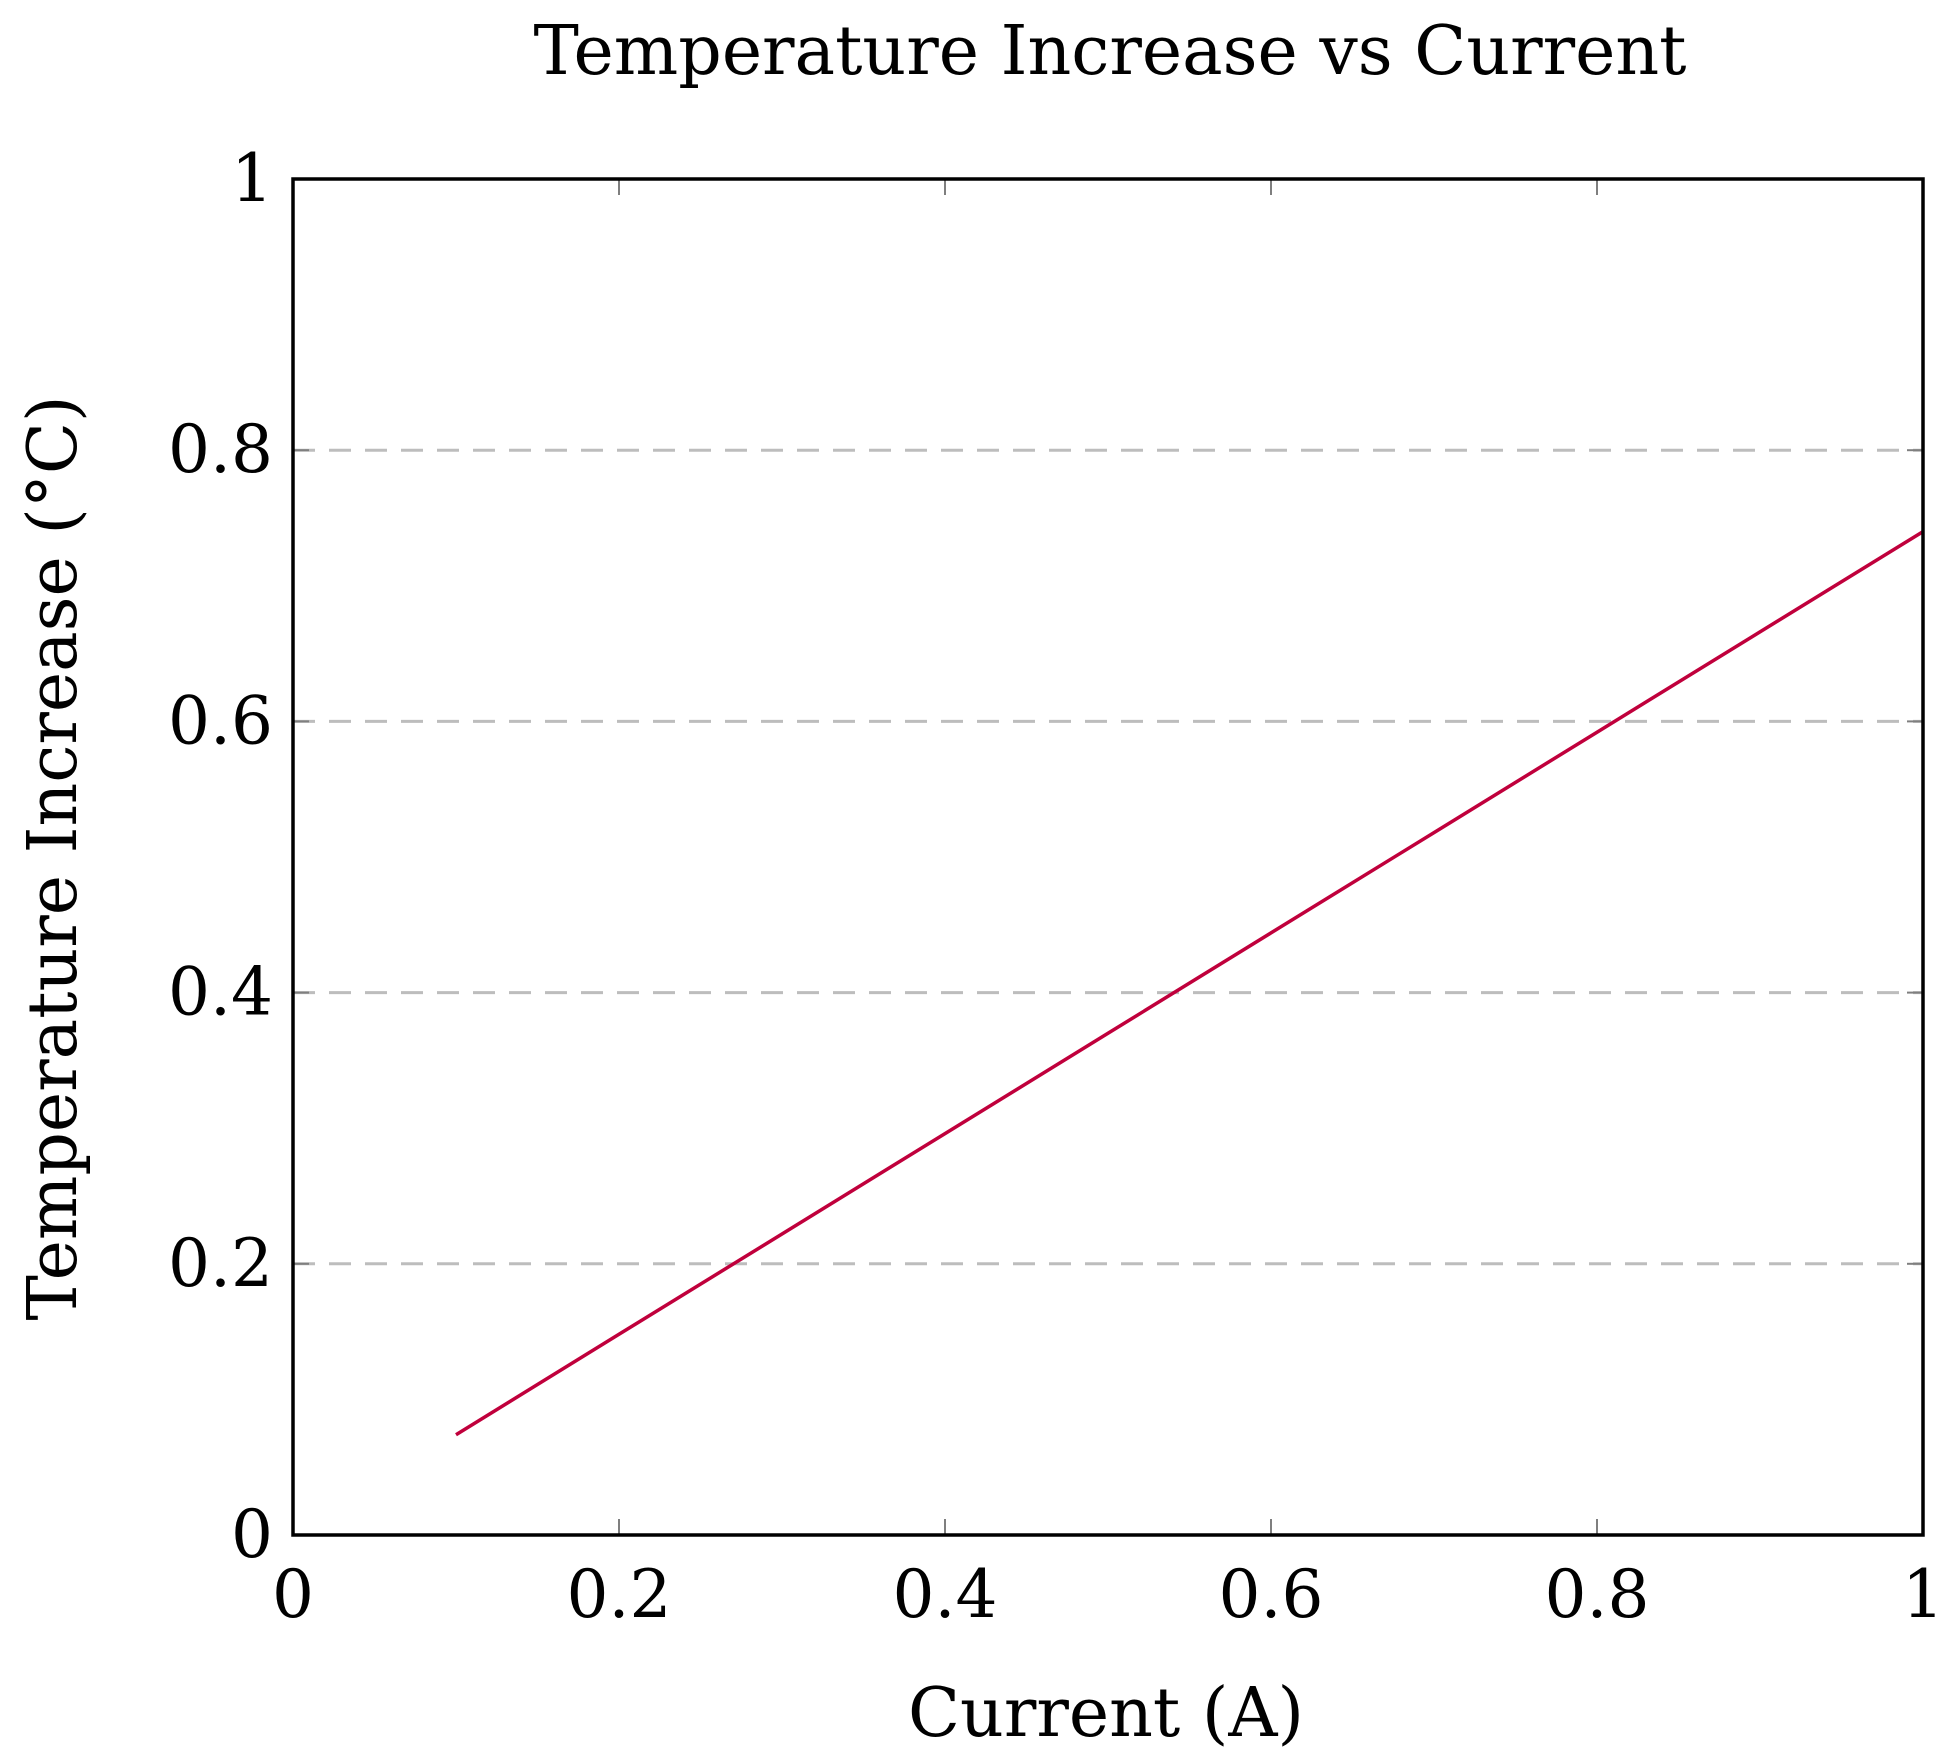 The height and width of the screenshot is (1760, 1945). I want to click on x-tick-label: 1, so click(1923, 1594).